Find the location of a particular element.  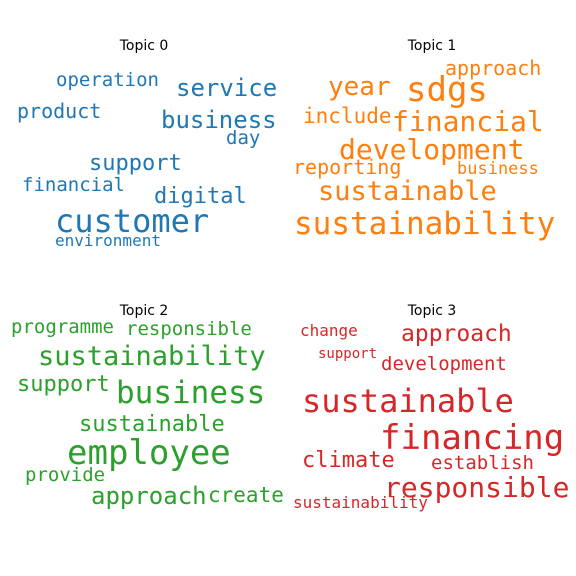

word-include: include is located at coordinates (347, 116).